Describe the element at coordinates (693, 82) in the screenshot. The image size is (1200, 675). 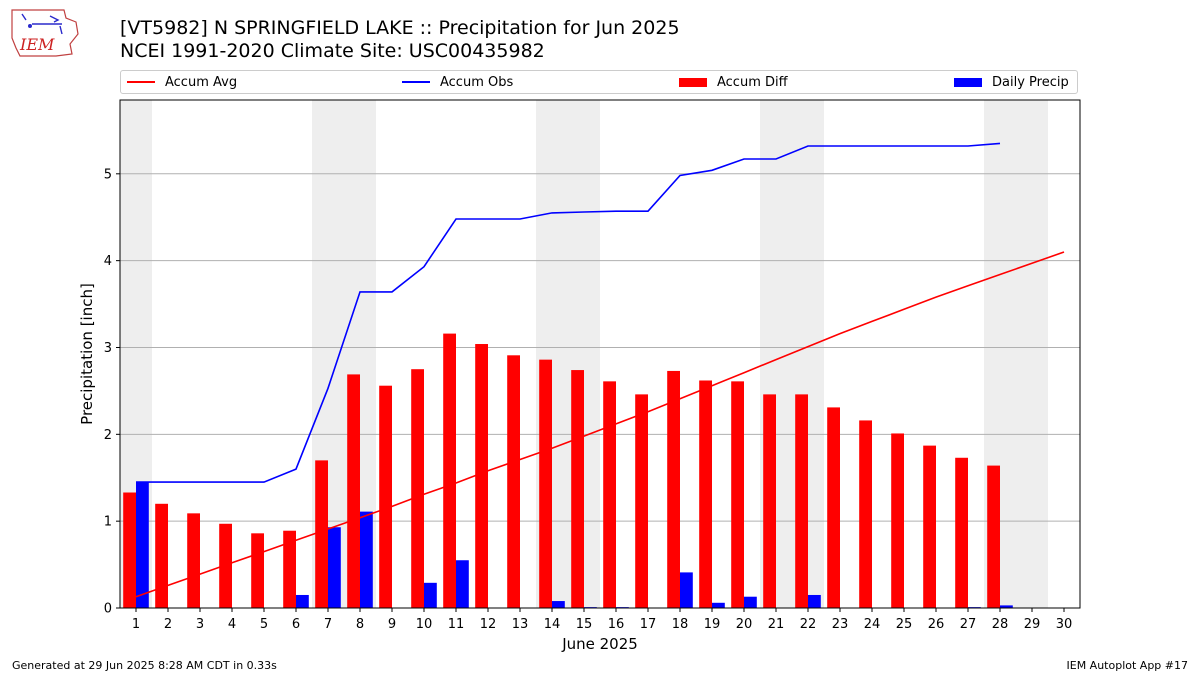
I see `legend-swatch-accum-diff` at that location.